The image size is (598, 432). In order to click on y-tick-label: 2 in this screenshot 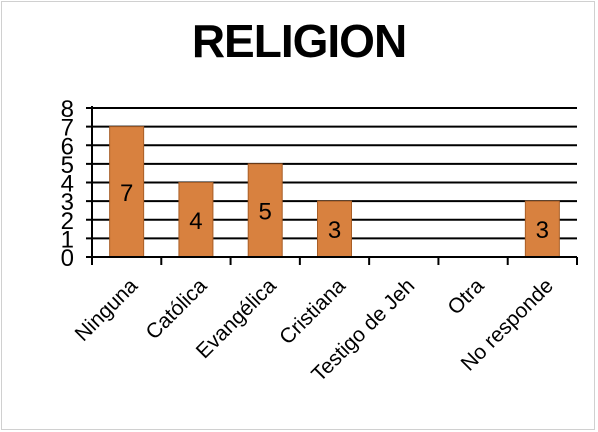, I will do `click(67, 221)`.